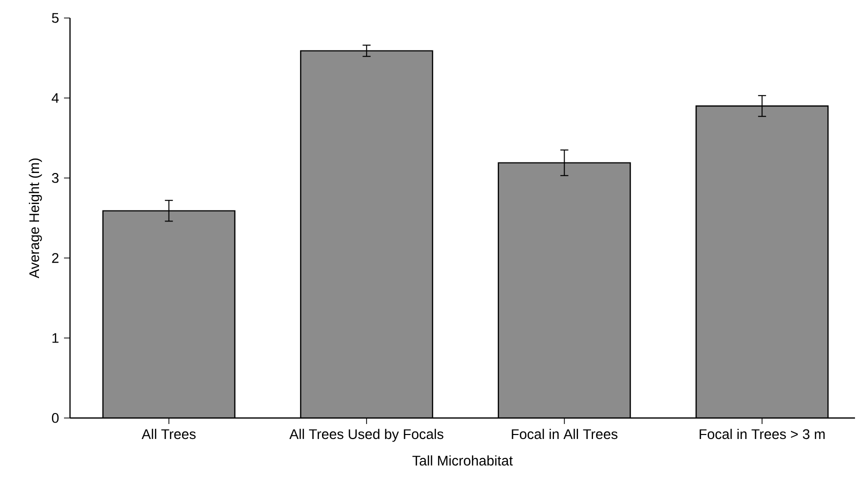  I want to click on y-tick-label: 3, so click(55, 178).